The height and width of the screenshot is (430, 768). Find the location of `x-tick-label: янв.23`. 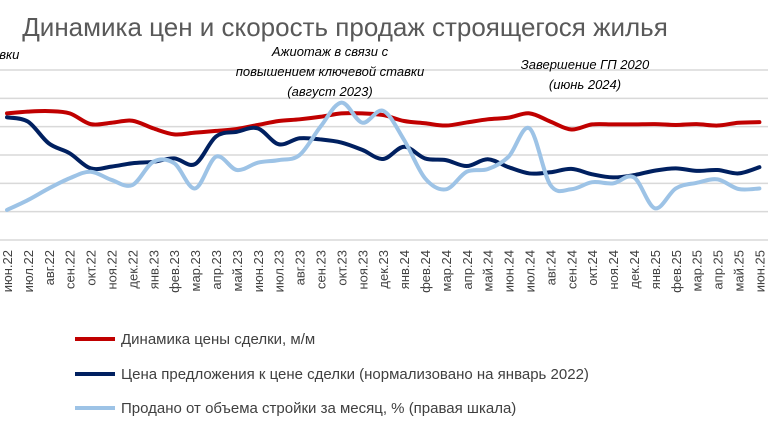

x-tick-label: янв.23 is located at coordinates (153, 269).